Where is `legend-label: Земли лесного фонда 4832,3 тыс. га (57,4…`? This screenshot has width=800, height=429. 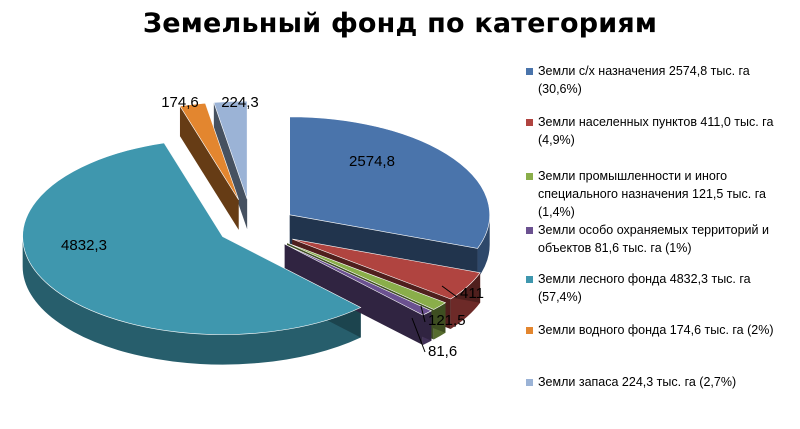
legend-label: Земли лесного фонда 4832,3 тыс. га (57,4… is located at coordinates (644, 288).